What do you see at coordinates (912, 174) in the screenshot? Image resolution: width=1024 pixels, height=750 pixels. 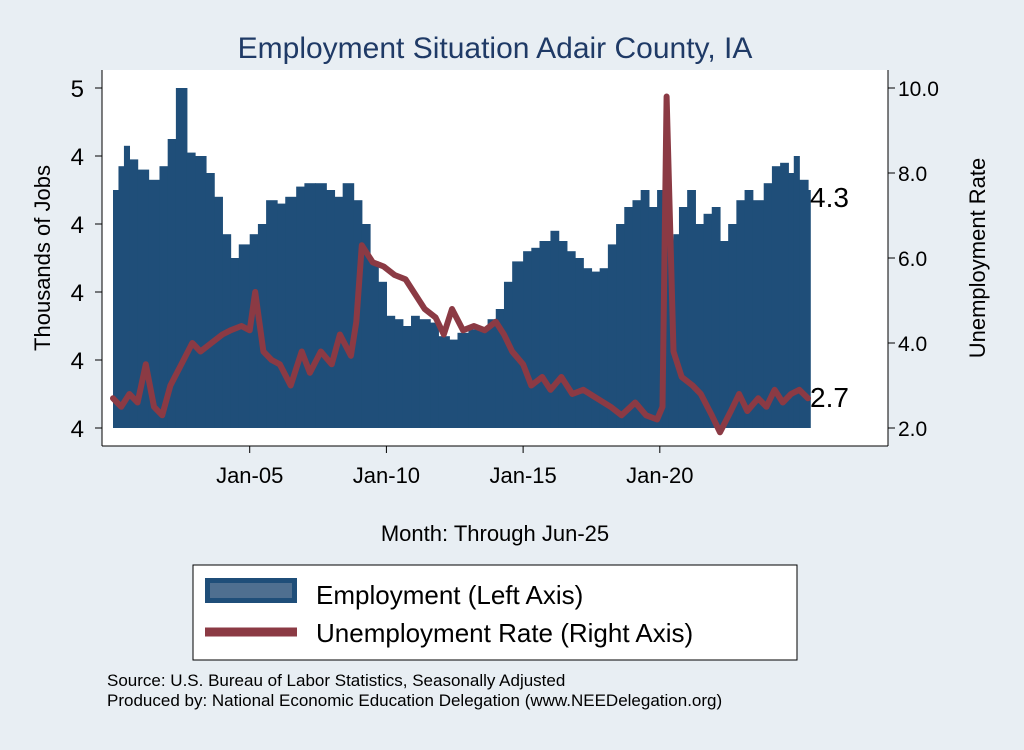 I see `y-right-tick-label: 8.0` at bounding box center [912, 174].